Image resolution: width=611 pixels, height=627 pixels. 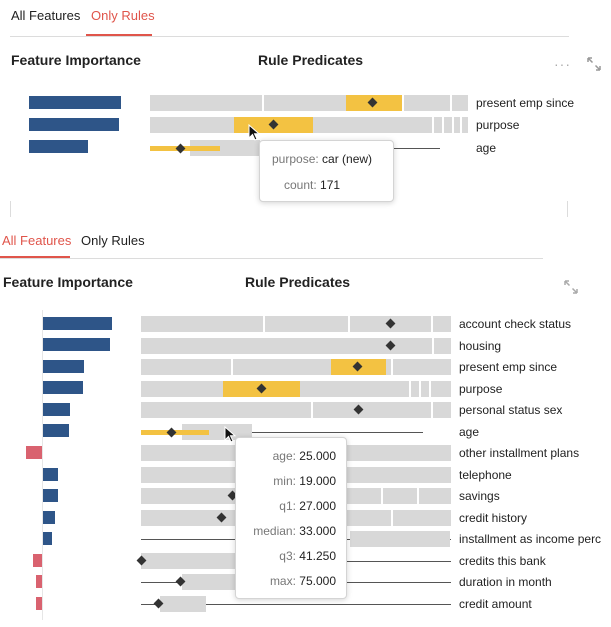 What do you see at coordinates (515, 324) in the screenshot?
I see `feature-label: account check status` at bounding box center [515, 324].